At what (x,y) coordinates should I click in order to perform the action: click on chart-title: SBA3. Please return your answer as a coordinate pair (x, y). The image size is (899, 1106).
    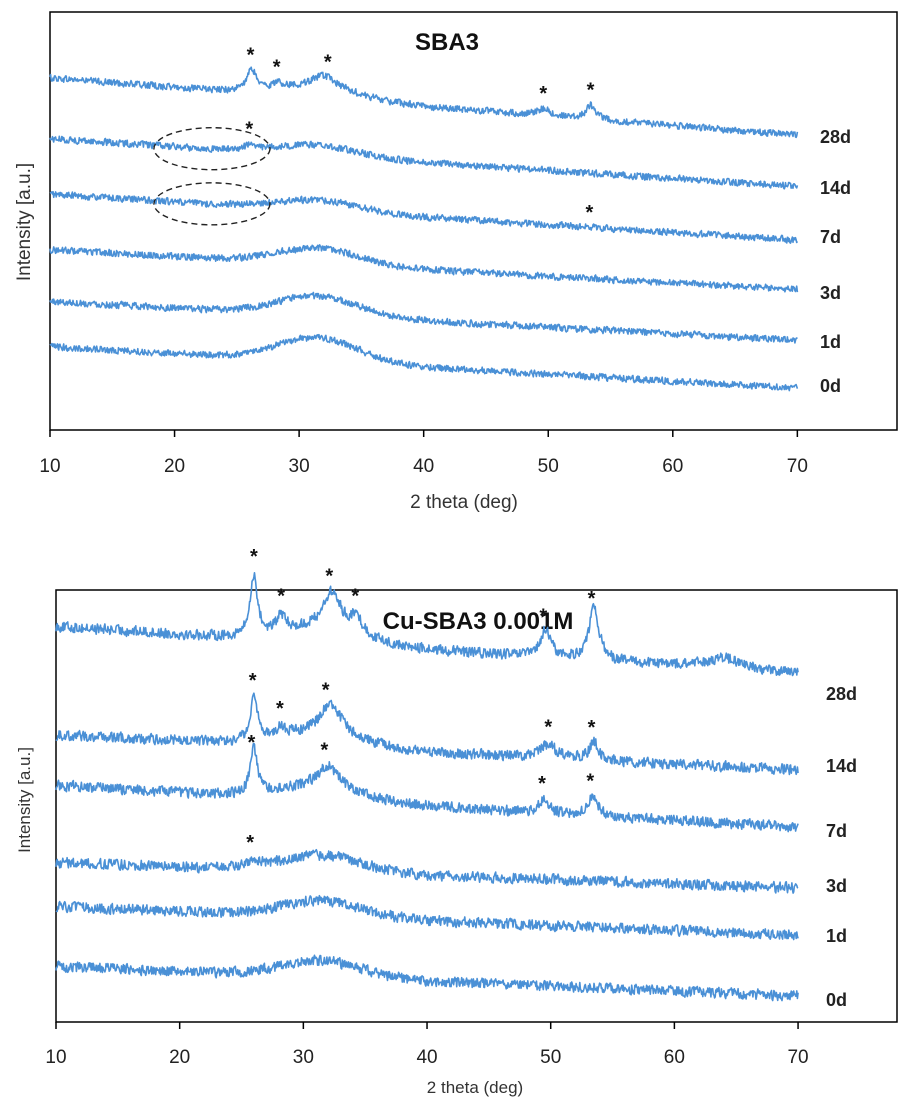
    Looking at the image, I should click on (447, 42).